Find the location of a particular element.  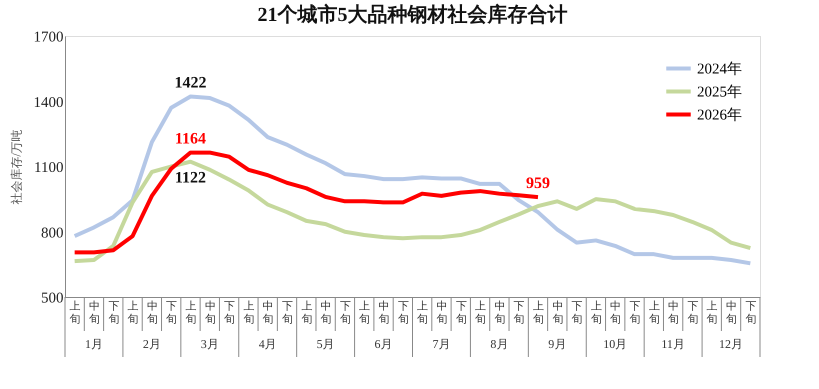

y-tick-label: 1400 is located at coordinates (49, 102).